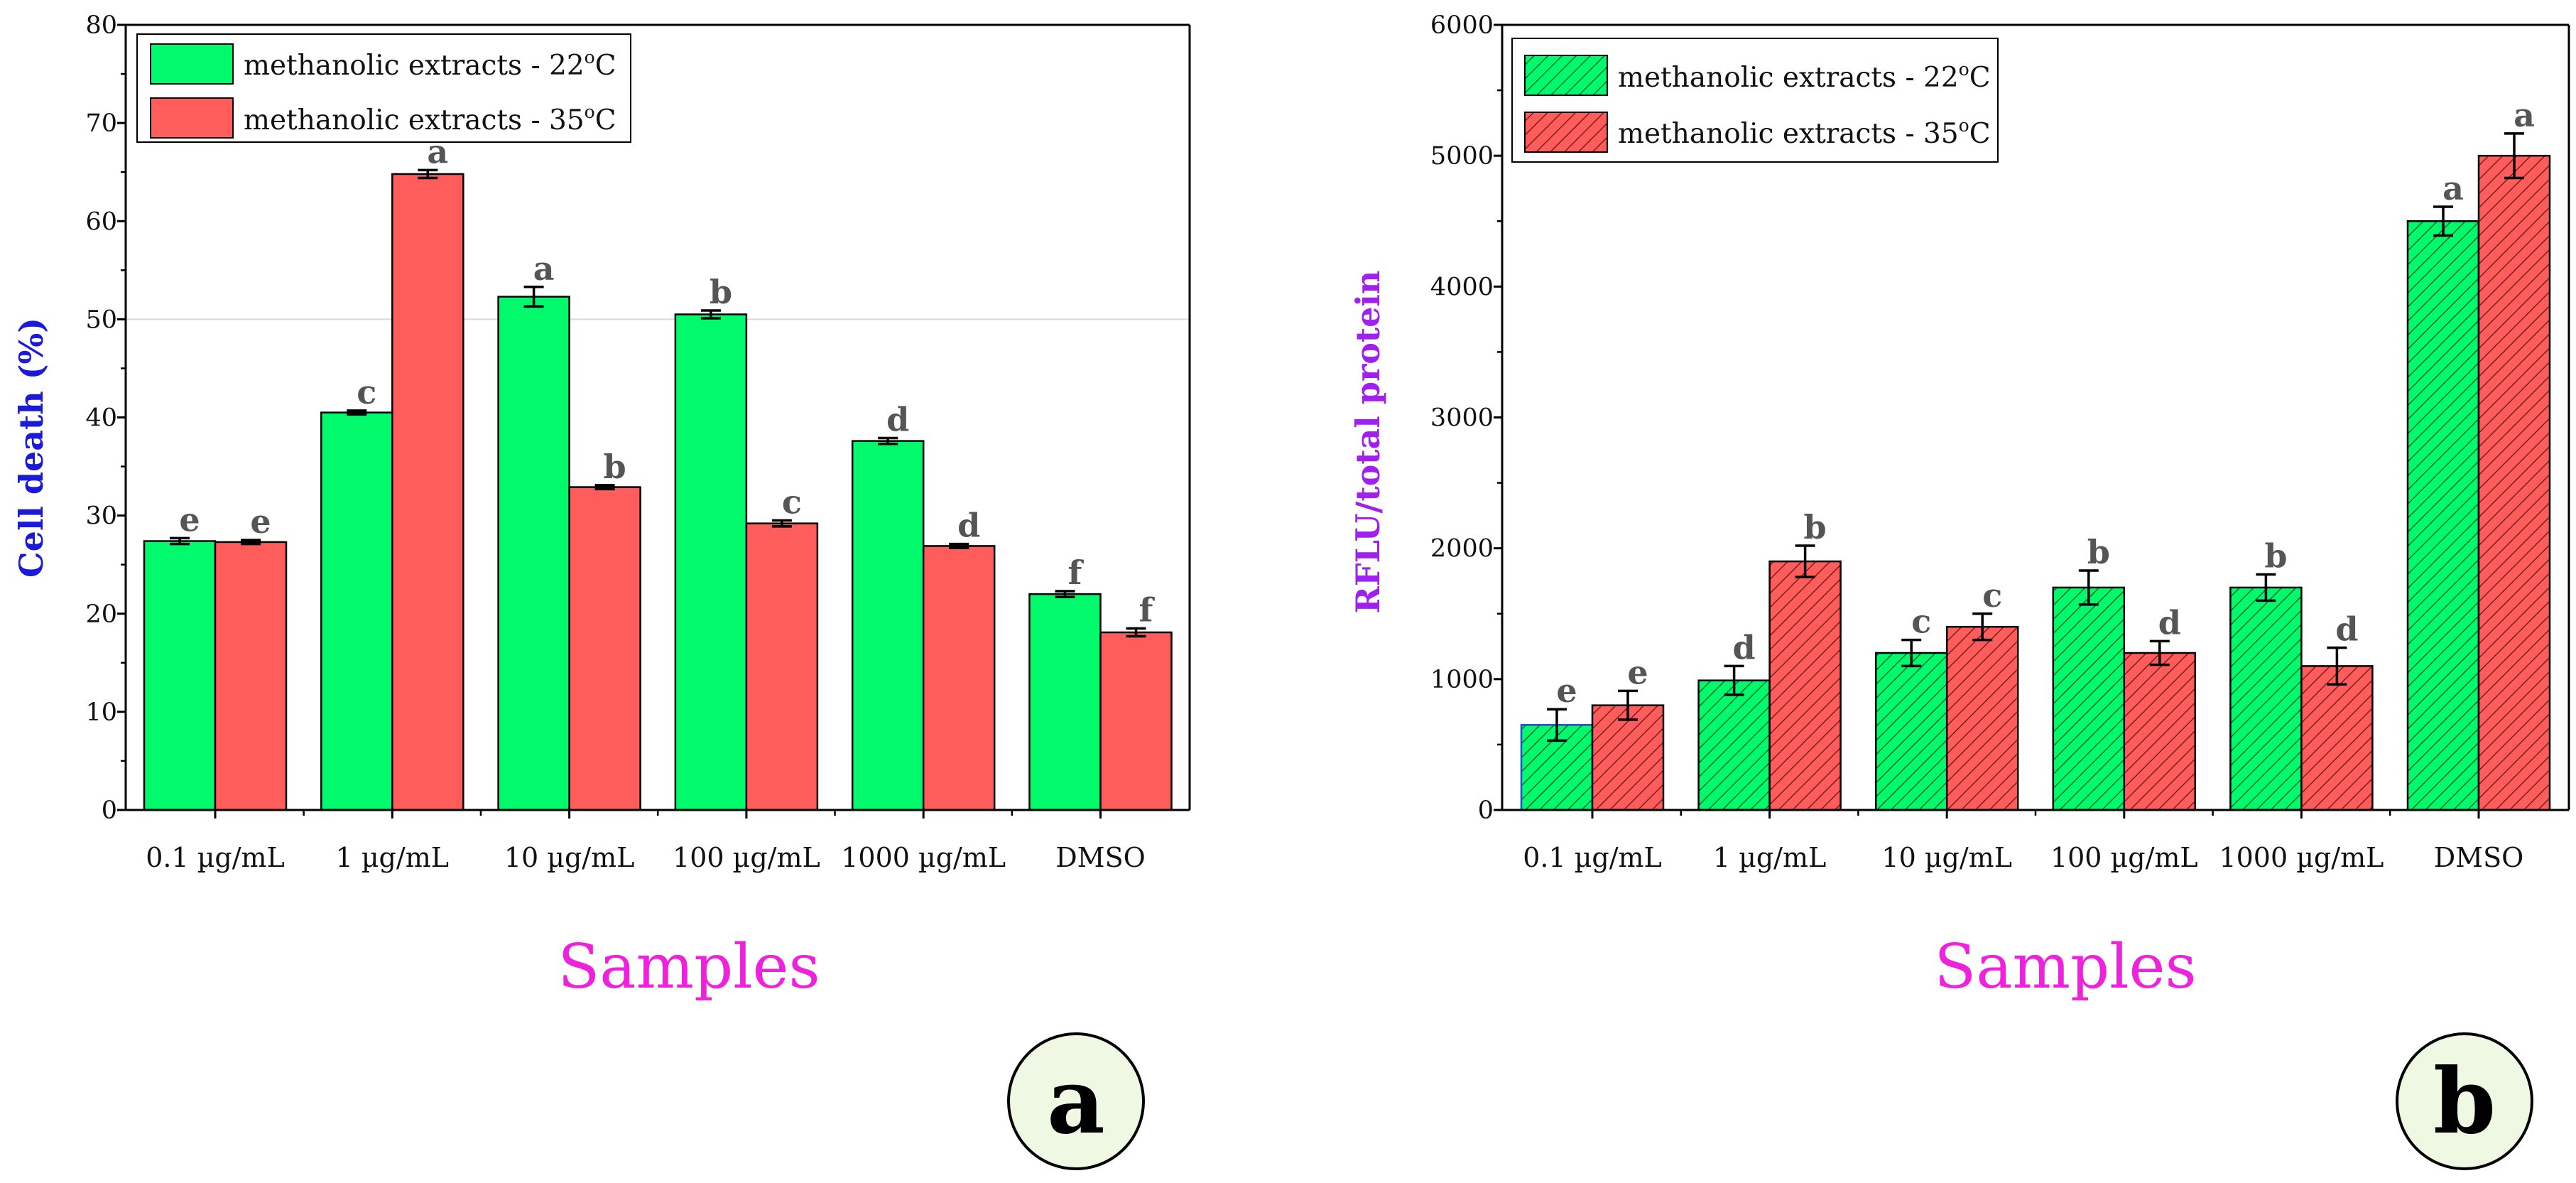  I want to click on panel-a-y-tick-label: 0, so click(110, 810).